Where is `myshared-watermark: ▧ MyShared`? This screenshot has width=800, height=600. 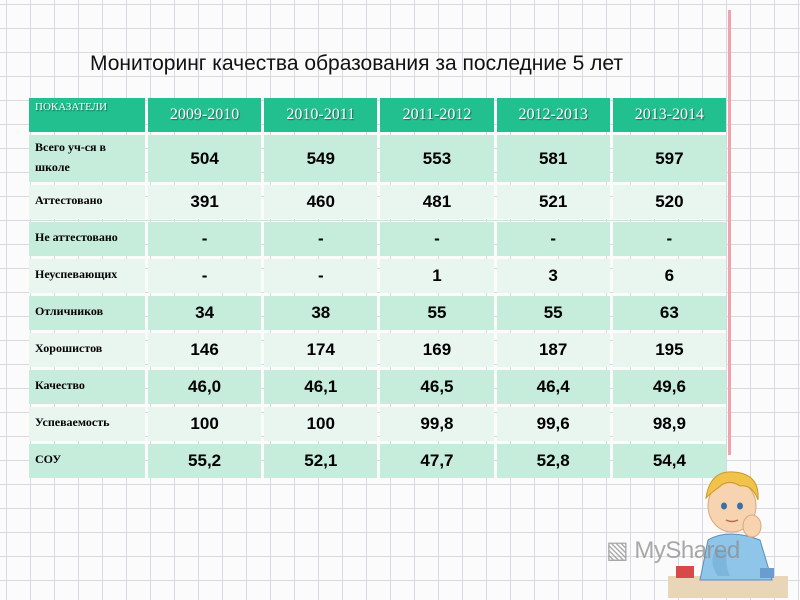 myshared-watermark: ▧ MyShared is located at coordinates (673, 550).